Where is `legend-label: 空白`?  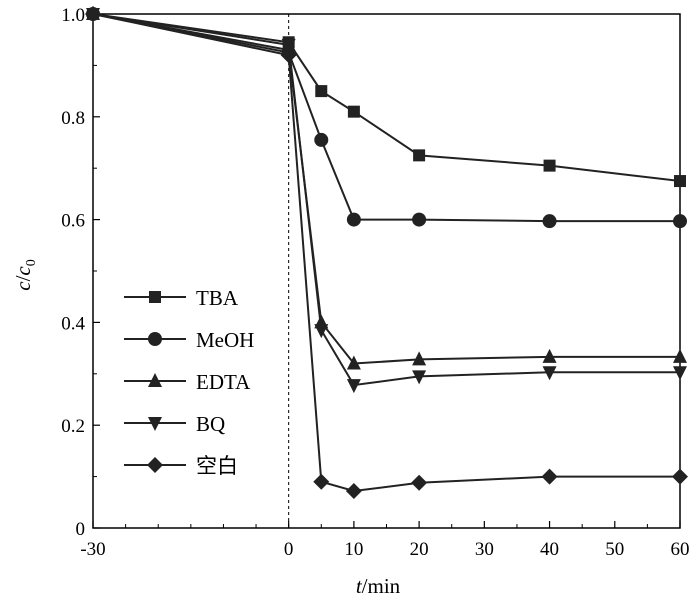 legend-label: 空白 is located at coordinates (217, 466).